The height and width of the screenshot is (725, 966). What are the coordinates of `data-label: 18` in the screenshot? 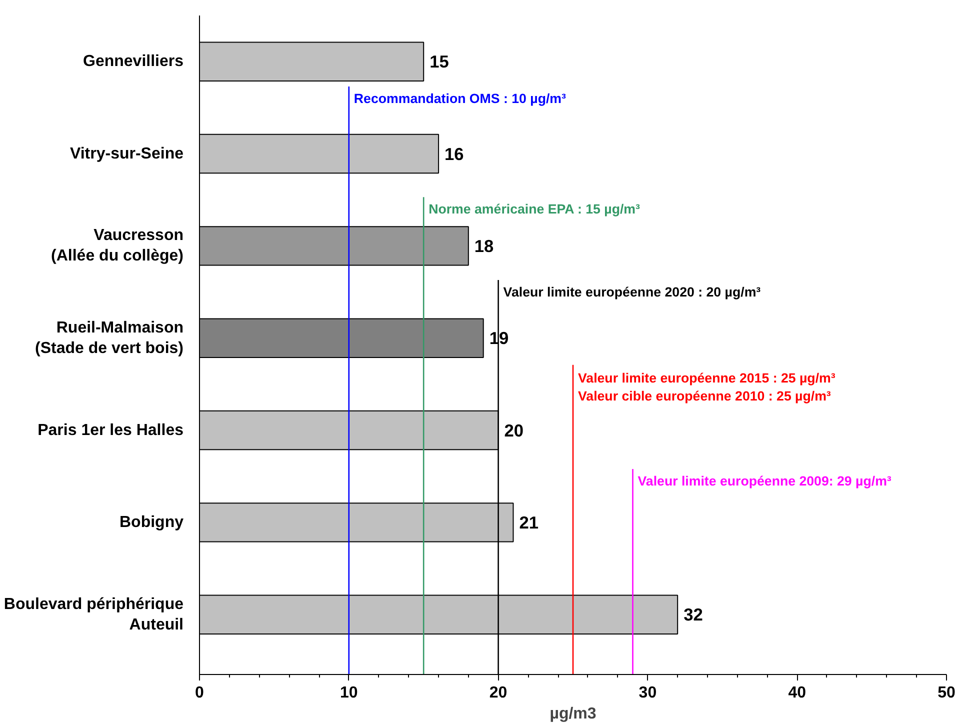 It's located at (484, 246).